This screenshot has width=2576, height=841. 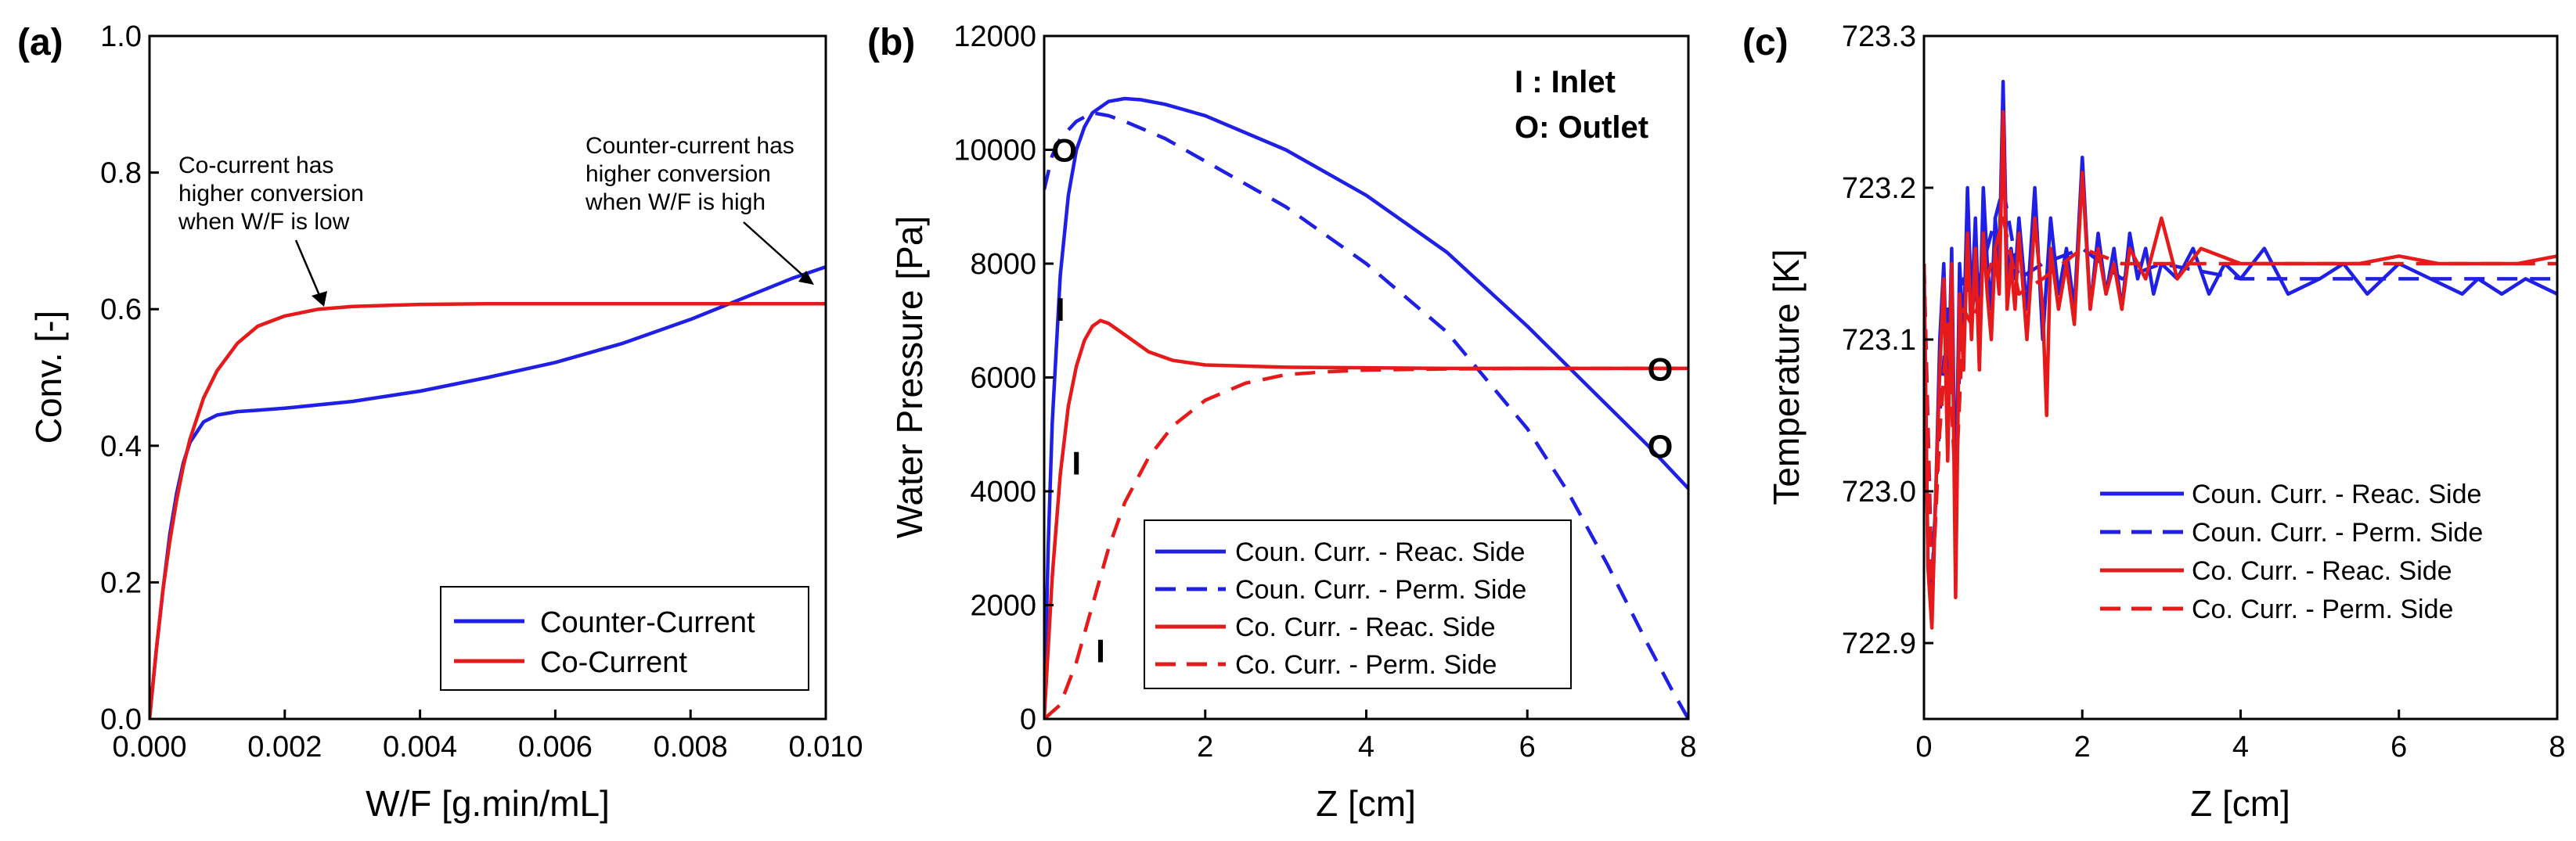 I want to click on x-tick-label: 0.008, so click(x=691, y=747).